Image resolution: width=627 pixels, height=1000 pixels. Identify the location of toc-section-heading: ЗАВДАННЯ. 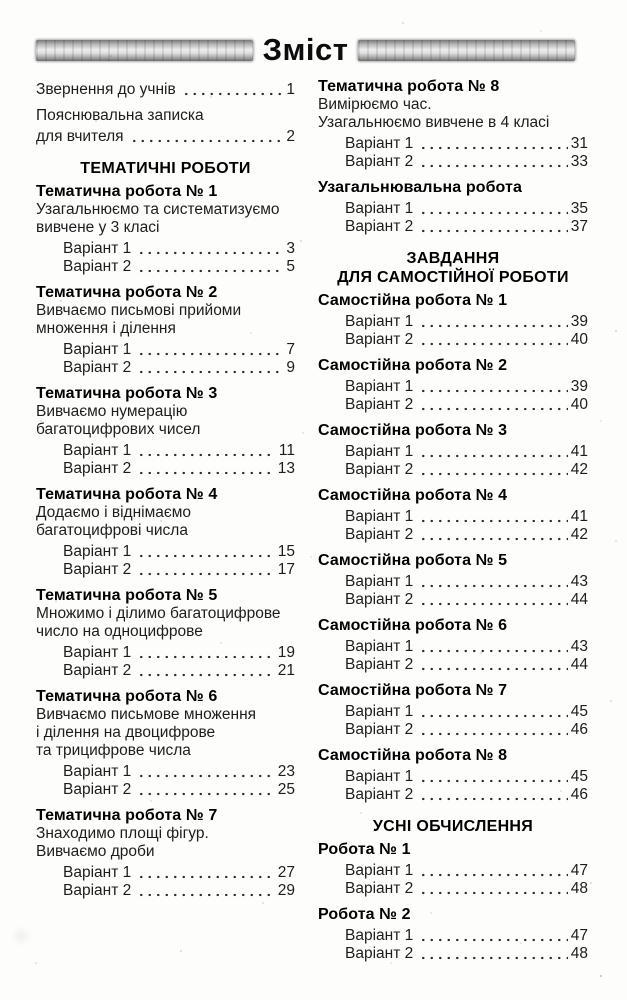
(453, 258).